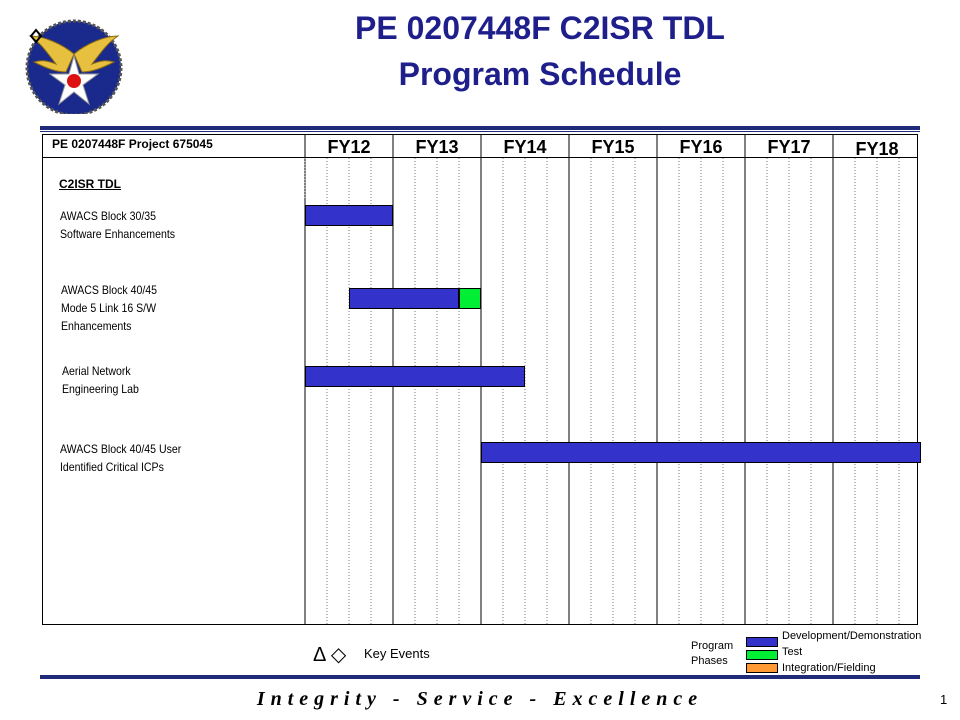  What do you see at coordinates (100, 380) in the screenshot?
I see `task-label: Aerial Network Engineering Lab` at bounding box center [100, 380].